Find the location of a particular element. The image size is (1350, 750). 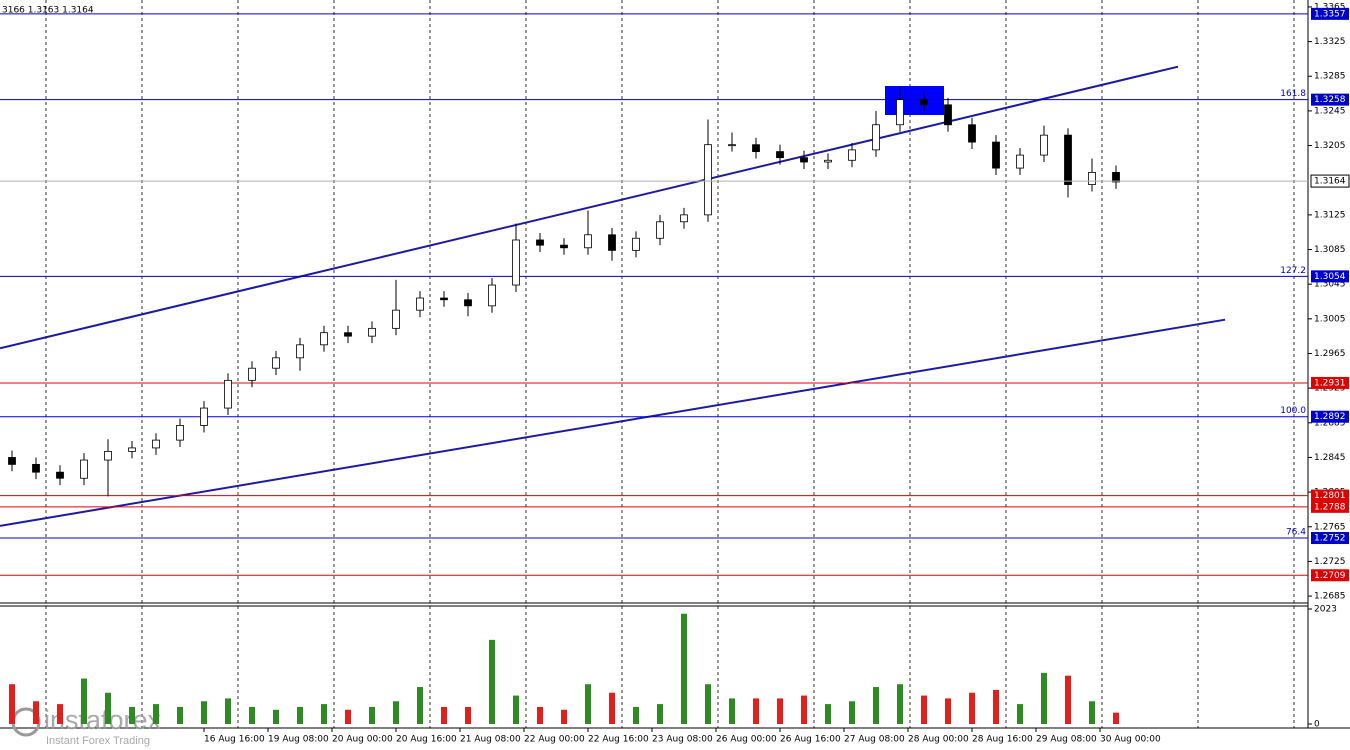

y-tick-label: 1.3325 is located at coordinates (1330, 42).